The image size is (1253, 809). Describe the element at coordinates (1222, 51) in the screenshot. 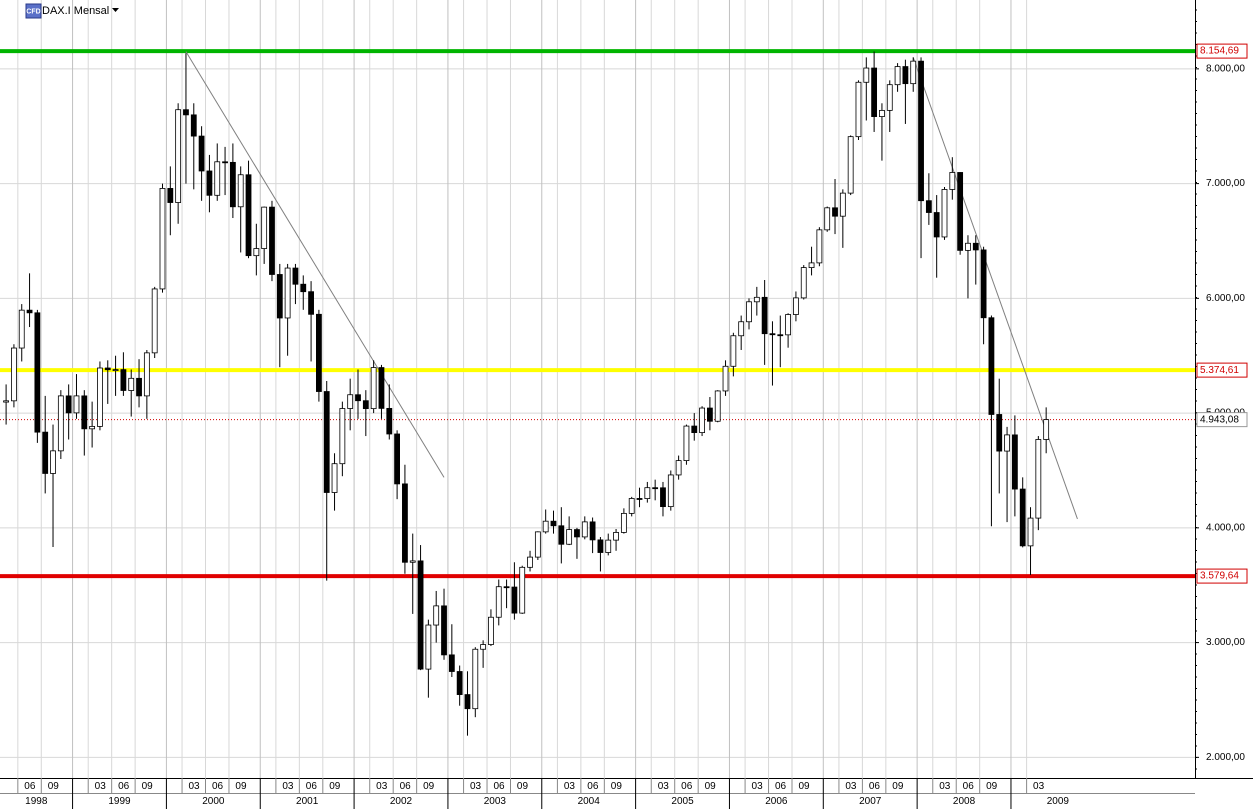

I see `level-label-box` at that location.